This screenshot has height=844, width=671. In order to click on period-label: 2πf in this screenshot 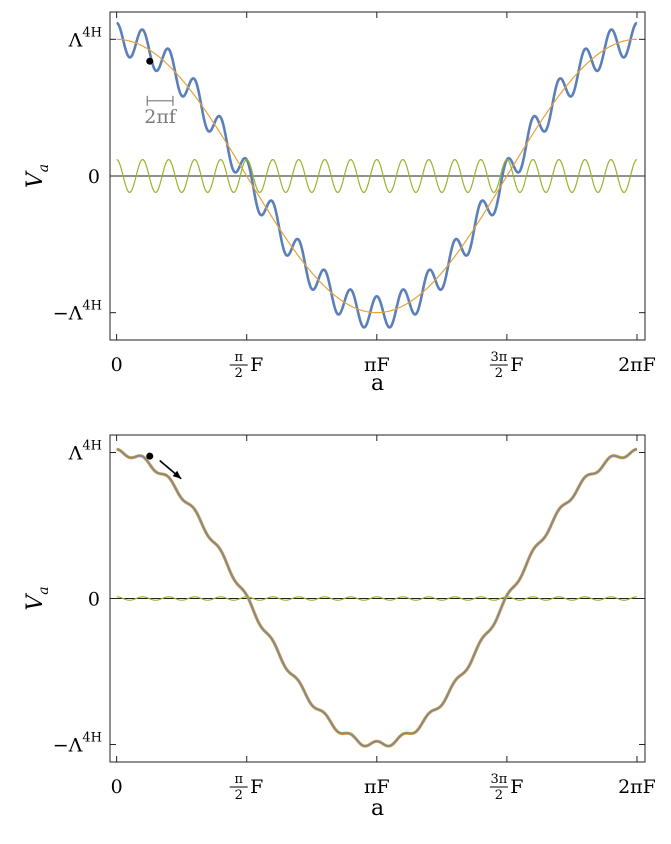, I will do `click(161, 117)`.